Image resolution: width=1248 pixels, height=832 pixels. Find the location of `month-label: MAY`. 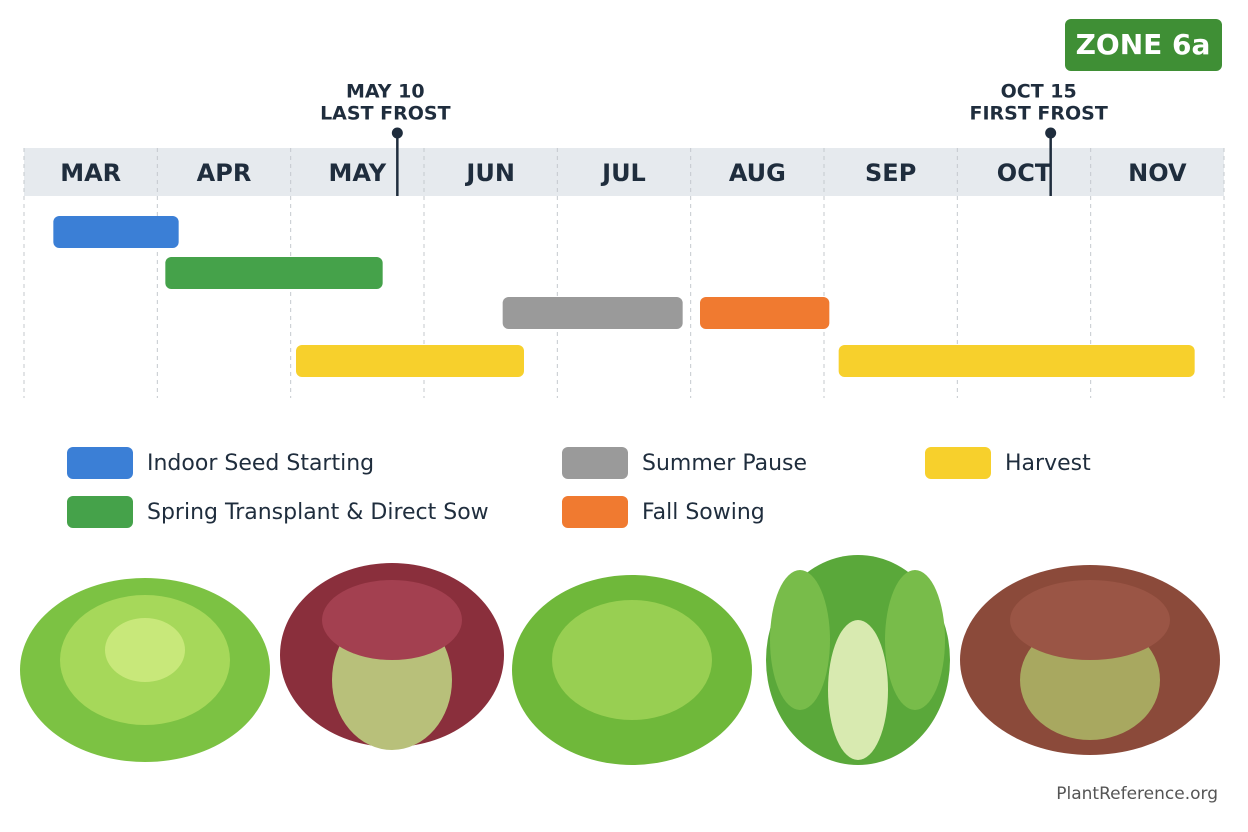

month-label: MAY is located at coordinates (358, 173).